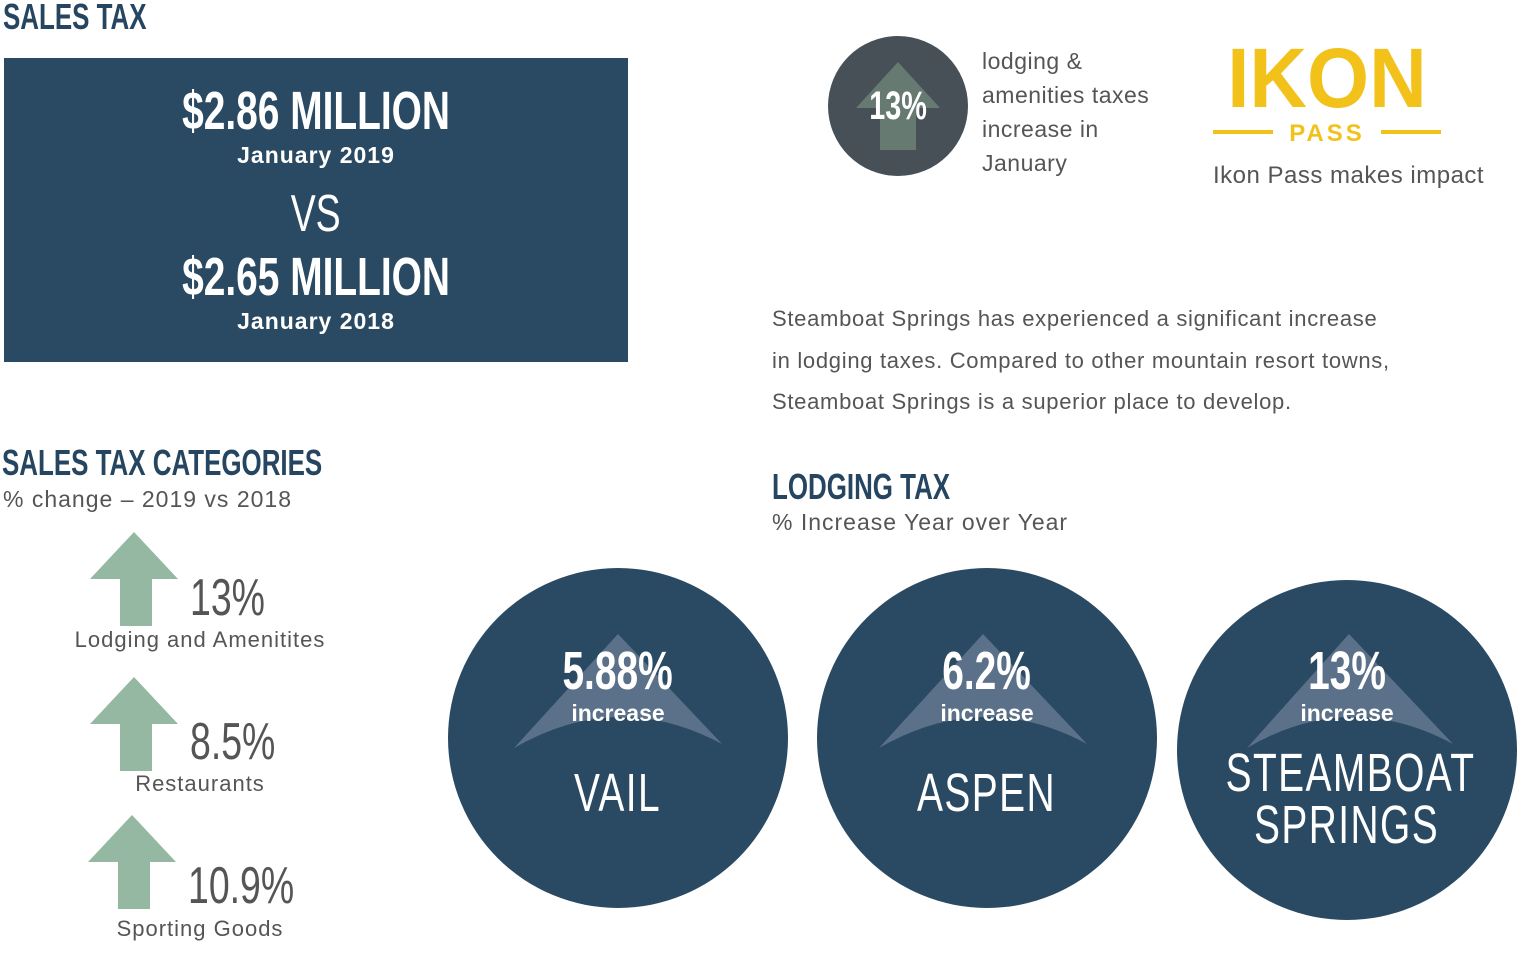 The width and height of the screenshot is (1524, 972). Describe the element at coordinates (861, 486) in the screenshot. I see `lodging-tax-title: LODGING TAX` at that location.